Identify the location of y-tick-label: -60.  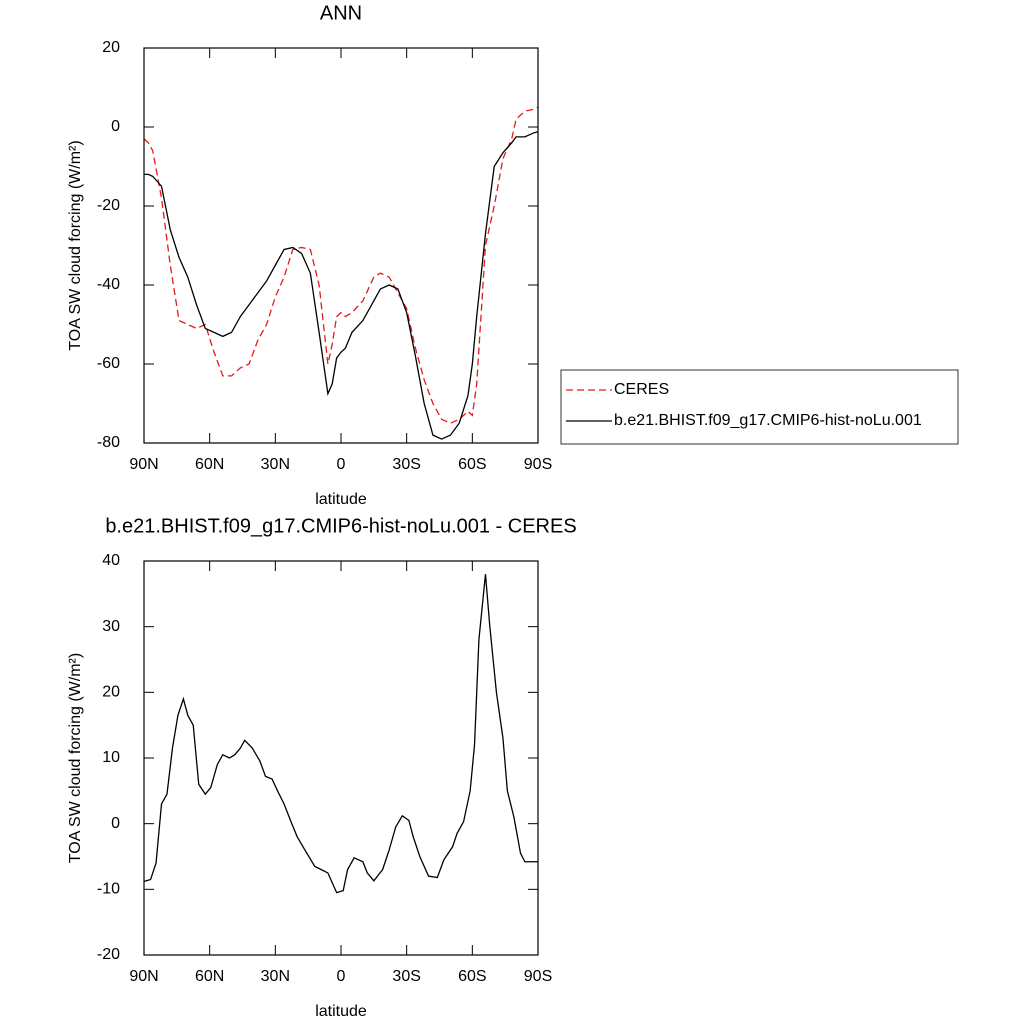
(108, 363).